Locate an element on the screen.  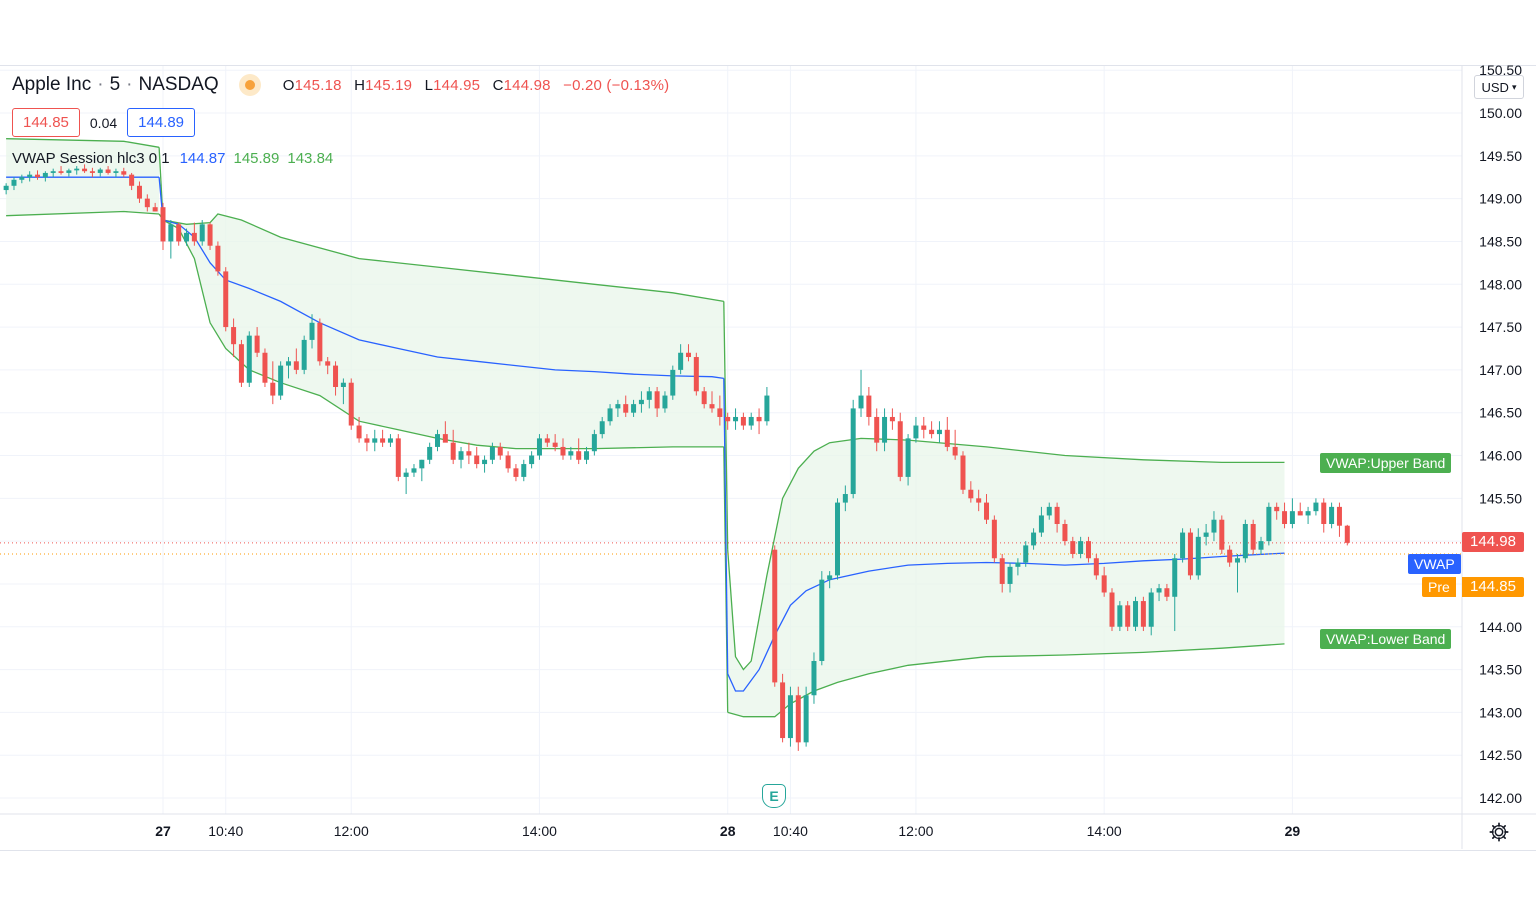
upper-band-value: 145.89 is located at coordinates (256, 158).